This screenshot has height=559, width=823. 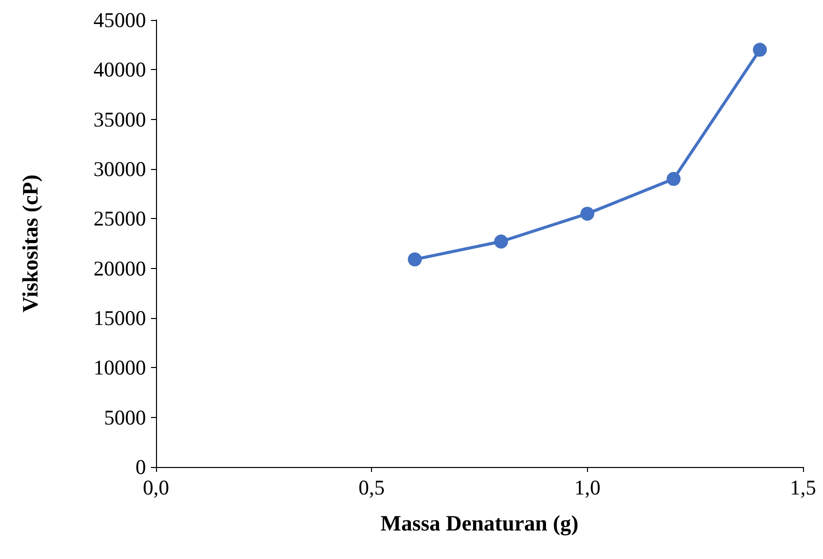 I want to click on y-tick-label: 25000, so click(x=120, y=218).